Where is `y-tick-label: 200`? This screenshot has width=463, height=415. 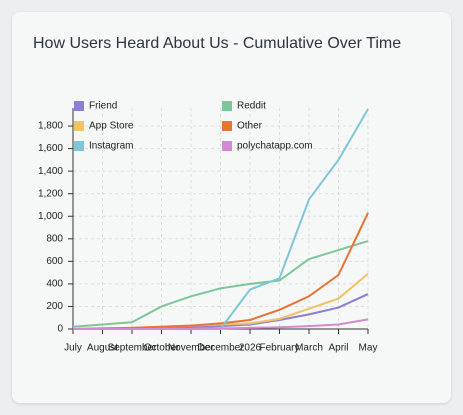 y-tick-label: 200 is located at coordinates (54, 306).